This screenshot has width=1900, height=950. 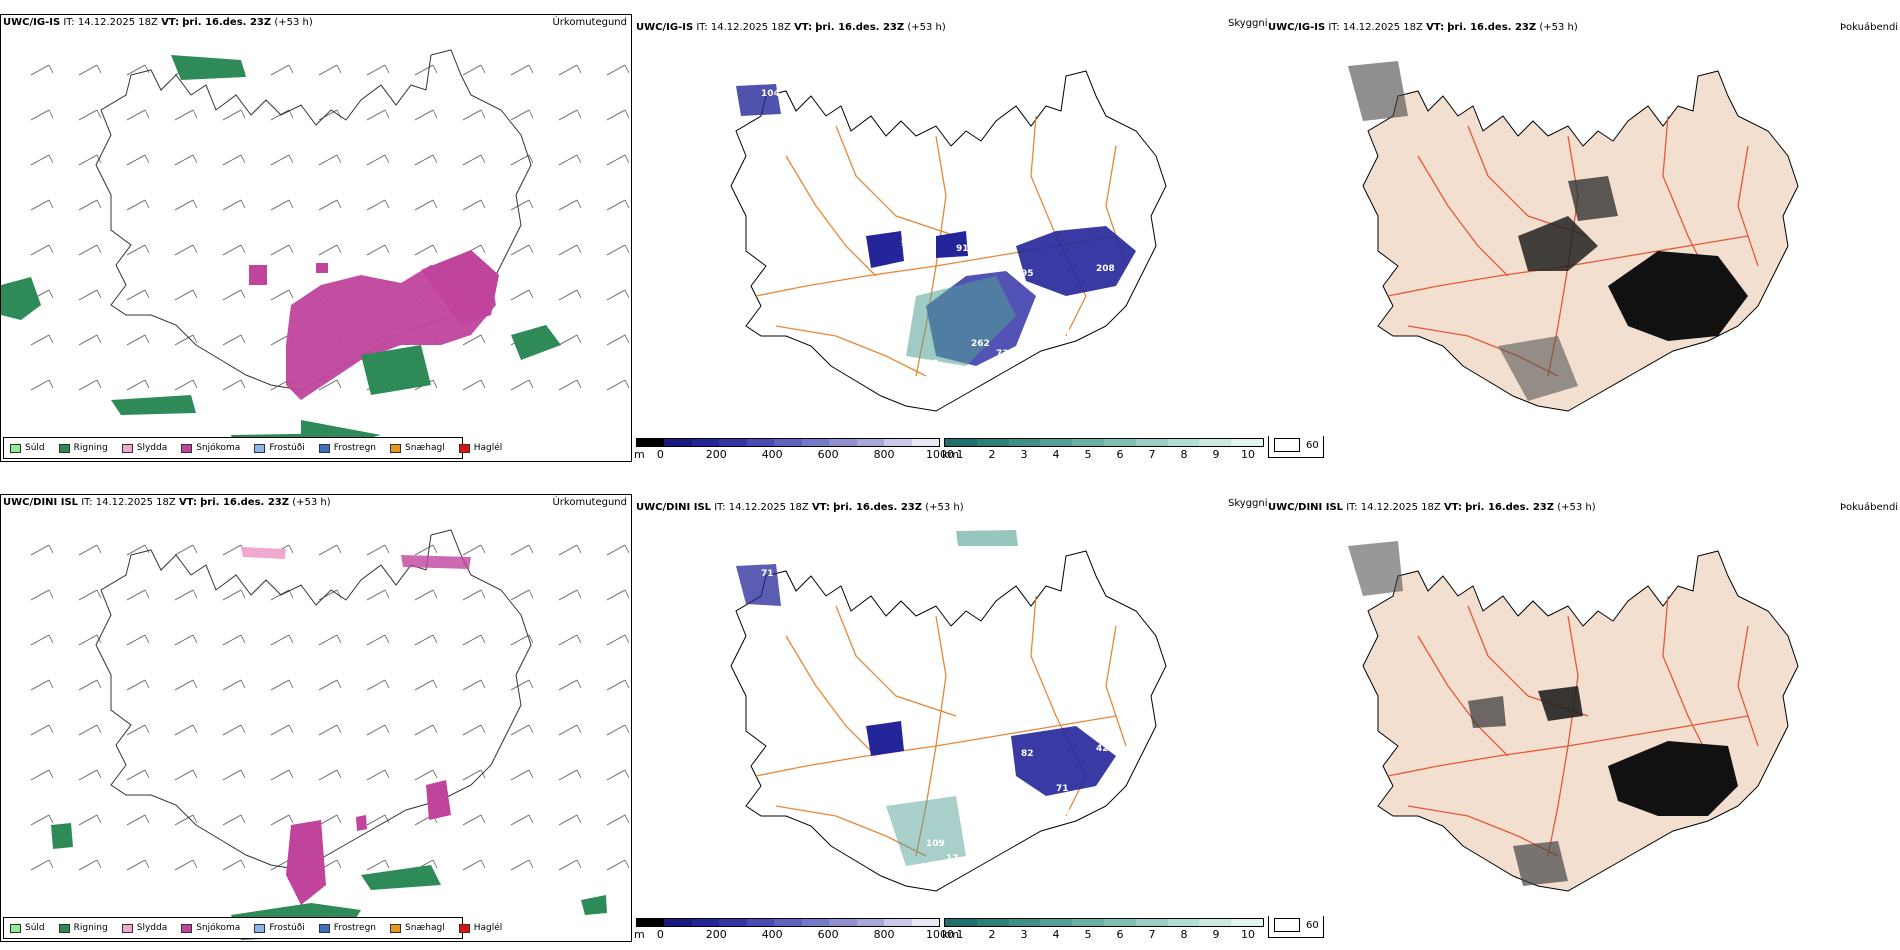 What do you see at coordinates (279, 928) in the screenshot?
I see `legend-item: Frostúði` at bounding box center [279, 928].